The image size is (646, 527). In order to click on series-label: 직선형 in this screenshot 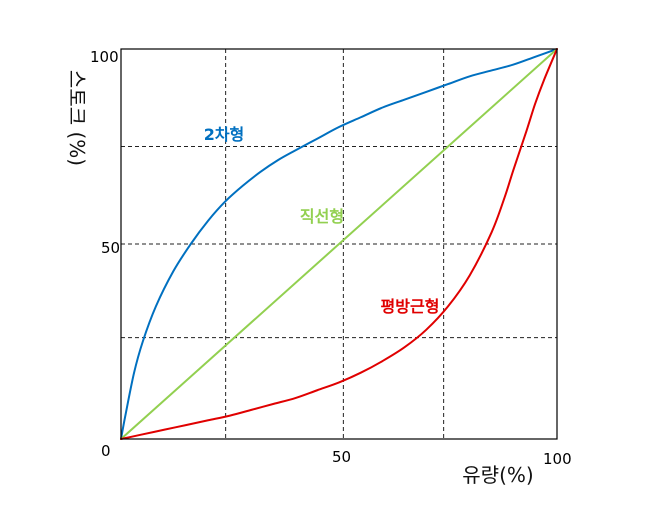, I will do `click(322, 216)`.